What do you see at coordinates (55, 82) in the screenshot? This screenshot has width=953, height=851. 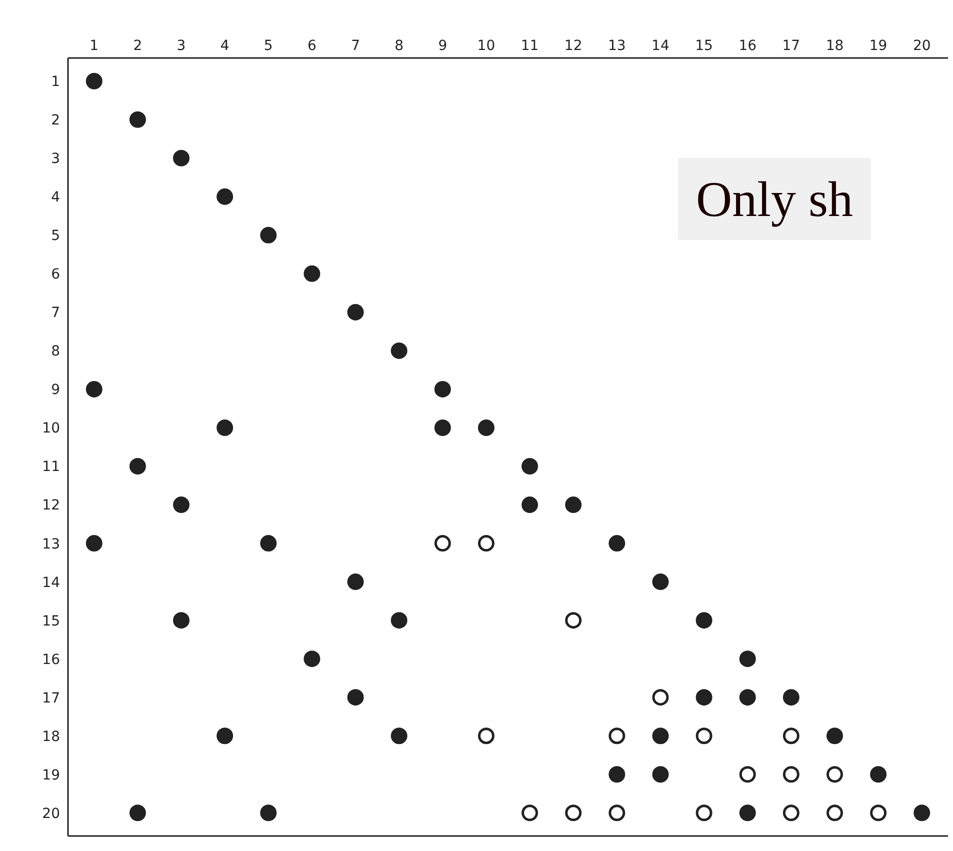 I see `y-tick-label: 1` at bounding box center [55, 82].